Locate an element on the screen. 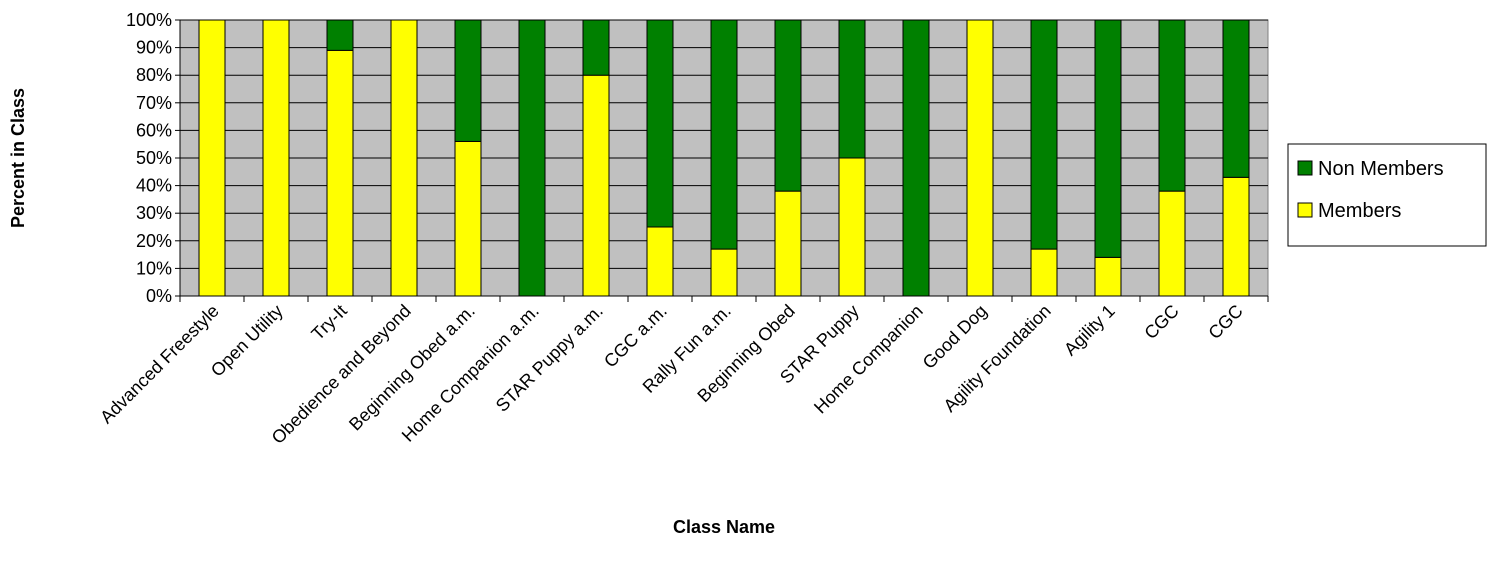 The width and height of the screenshot is (1493, 561). y-tick-label: 70% is located at coordinates (154, 103).